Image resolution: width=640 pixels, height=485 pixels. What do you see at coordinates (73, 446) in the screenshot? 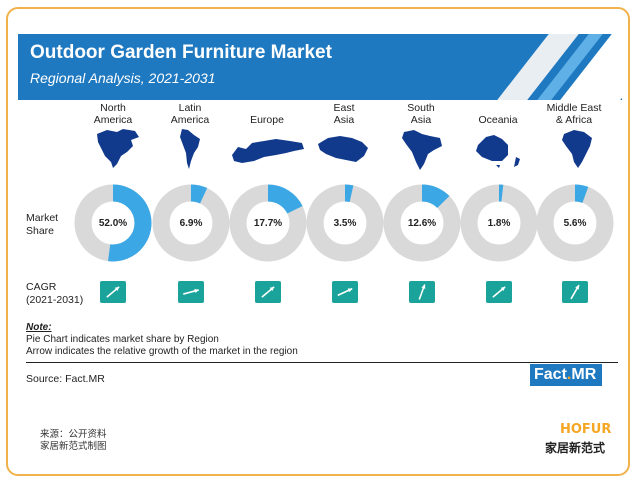
I see `cn-source-line-2: 家居新范式制图` at bounding box center [73, 446].